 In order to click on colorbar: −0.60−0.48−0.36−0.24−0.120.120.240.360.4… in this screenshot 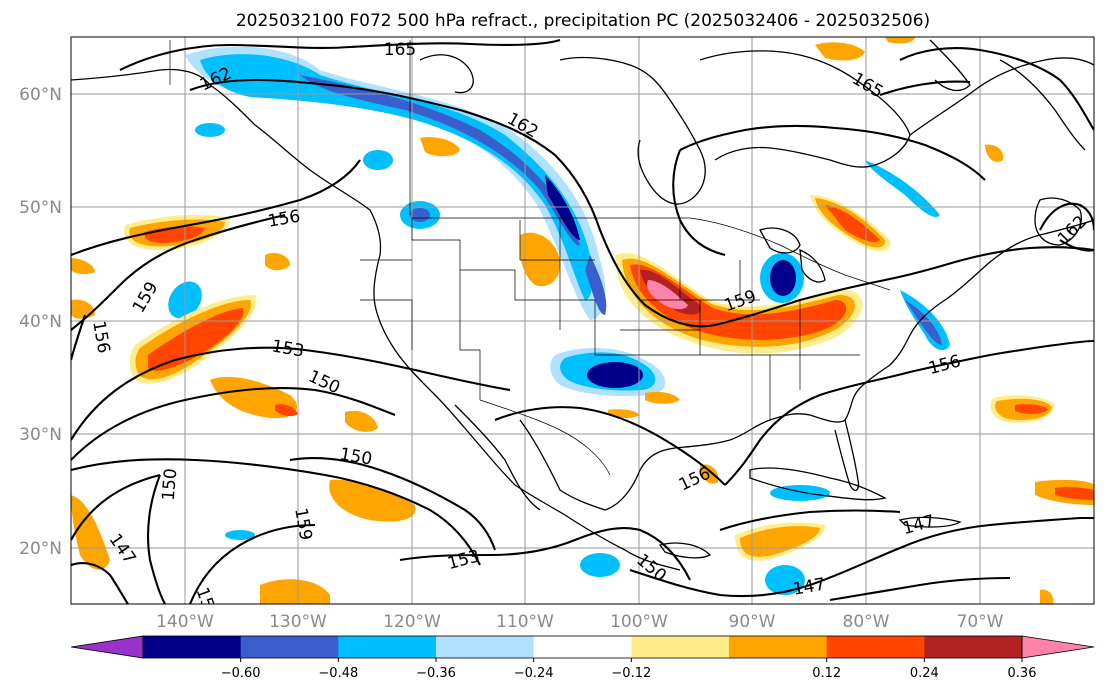, I will do `click(582, 658)`.